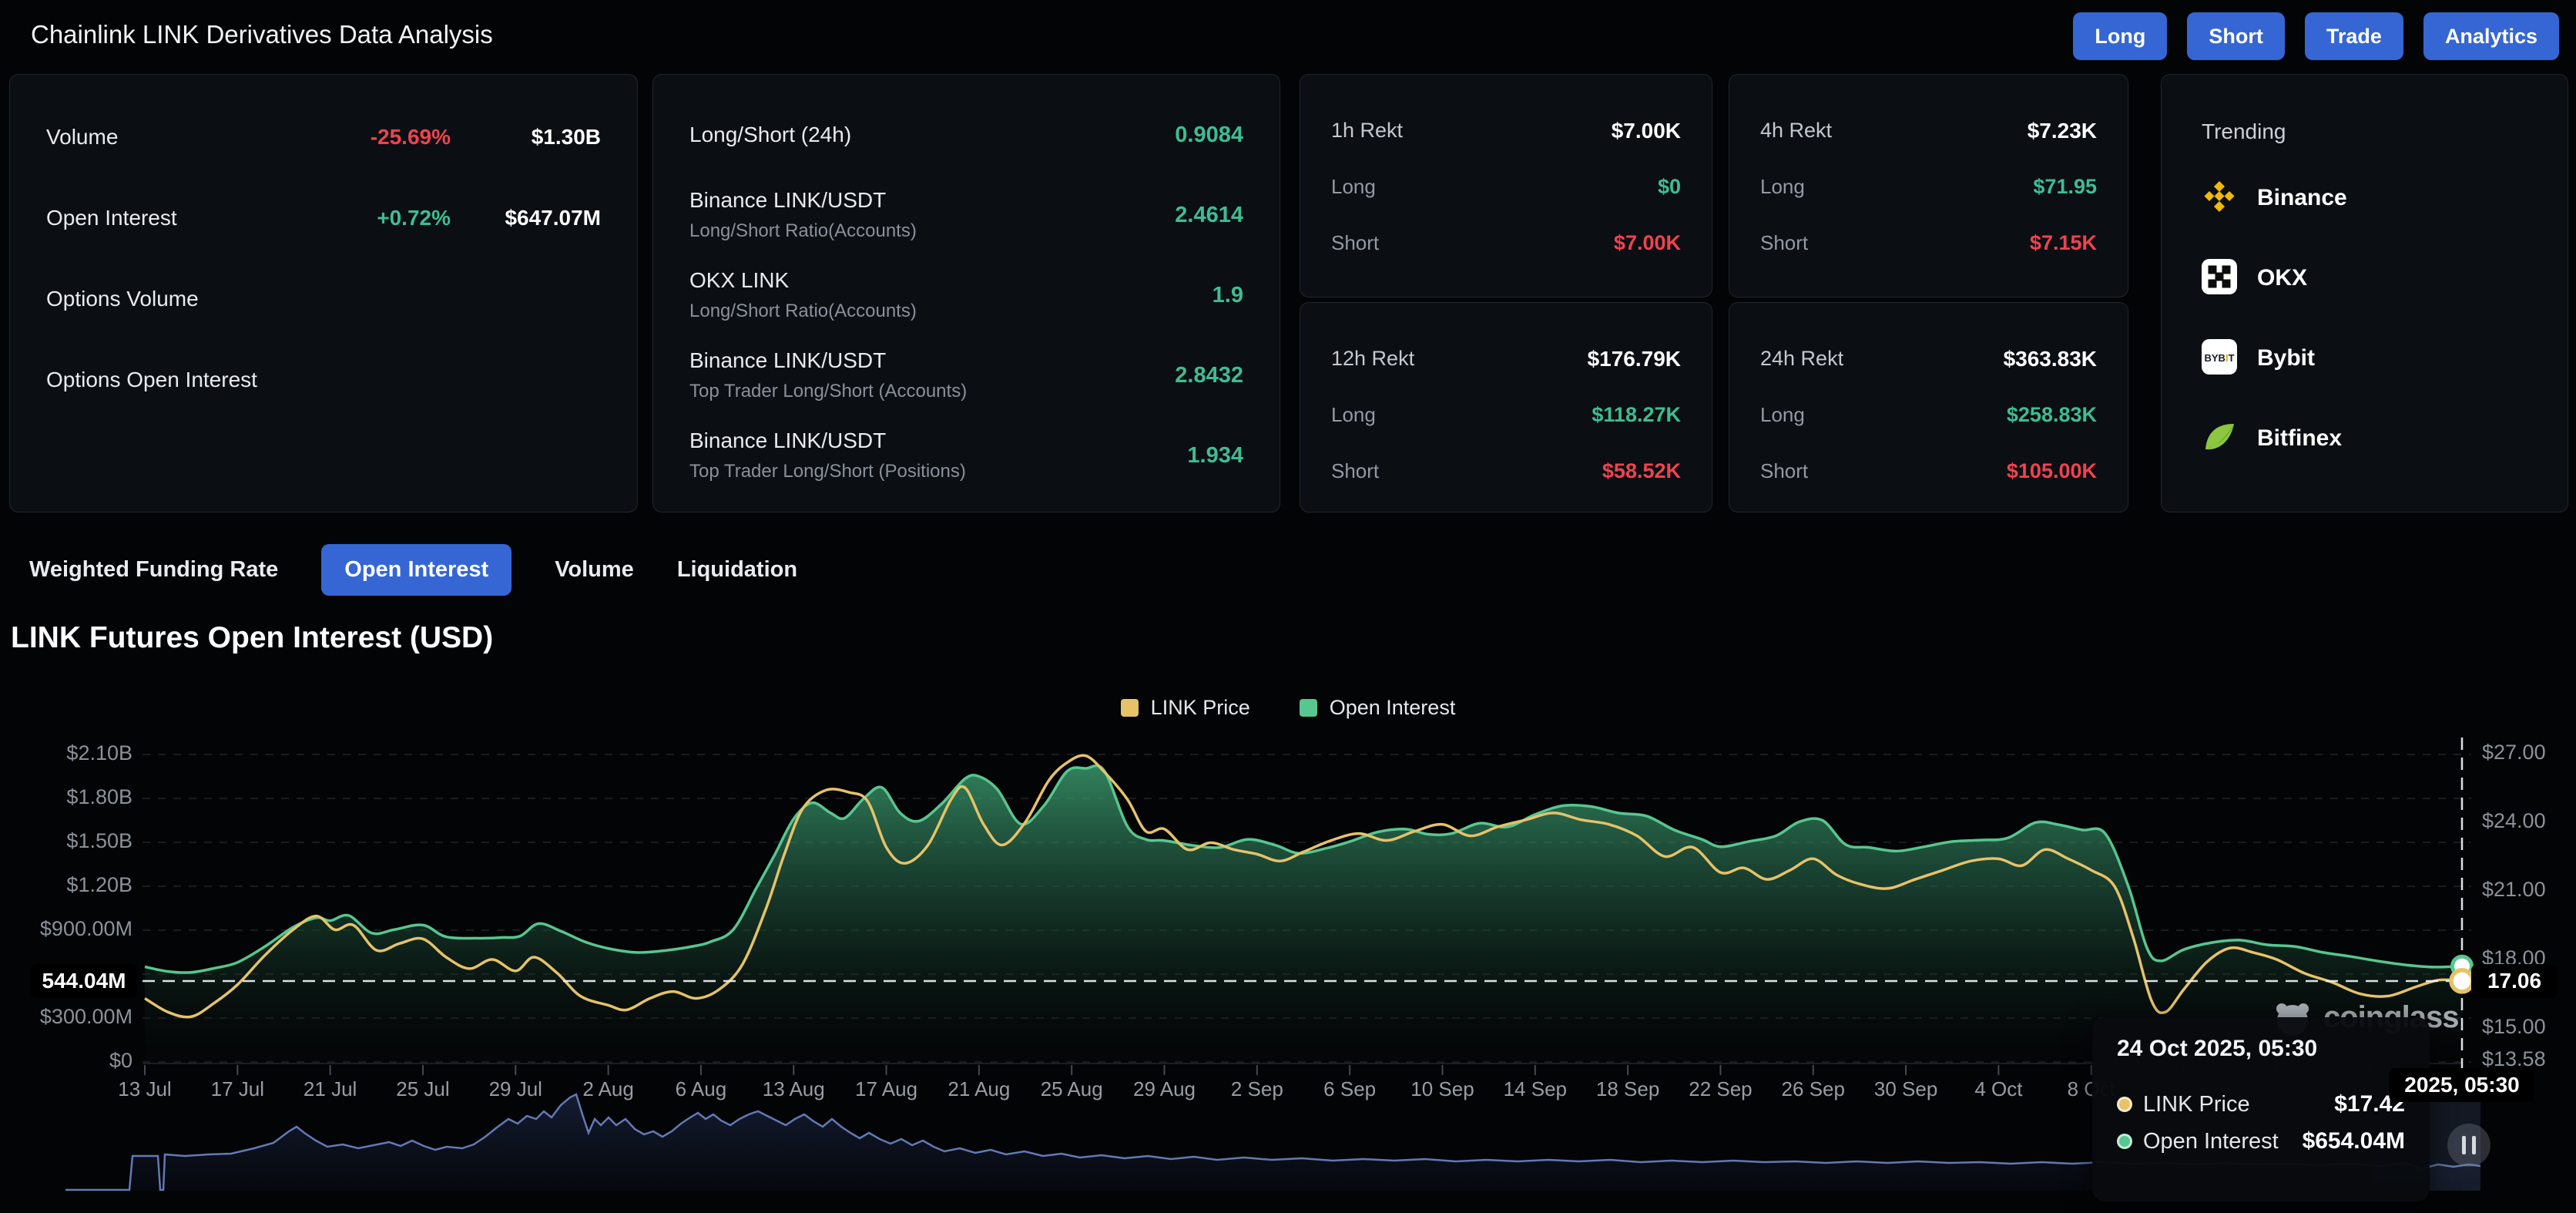 This screenshot has height=1213, width=2576. I want to click on link-price-swatch-icon, so click(1129, 708).